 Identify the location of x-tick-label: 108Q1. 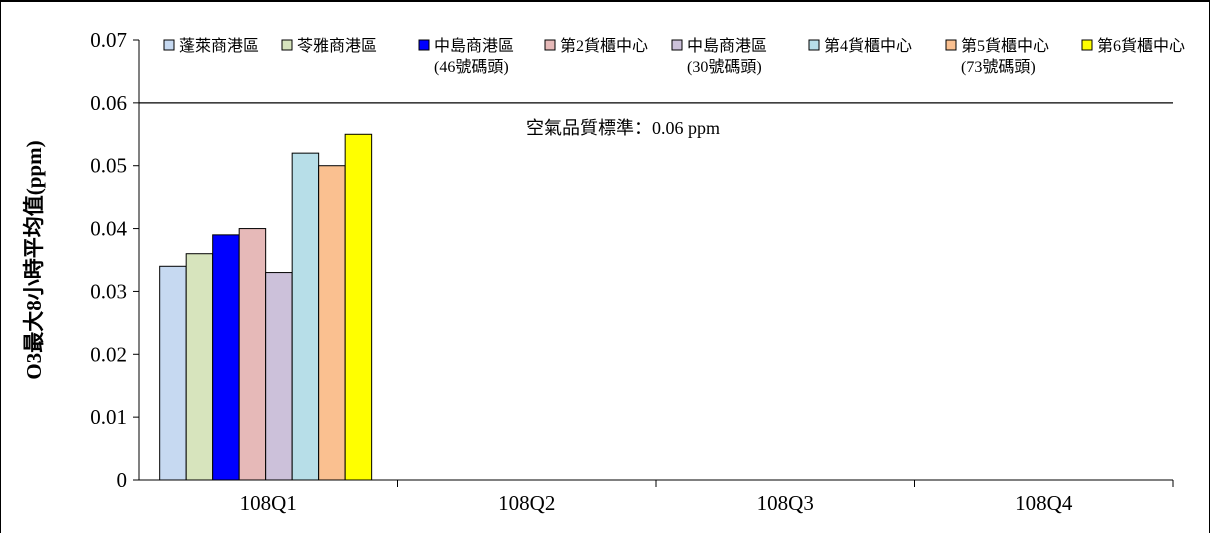
(268, 503).